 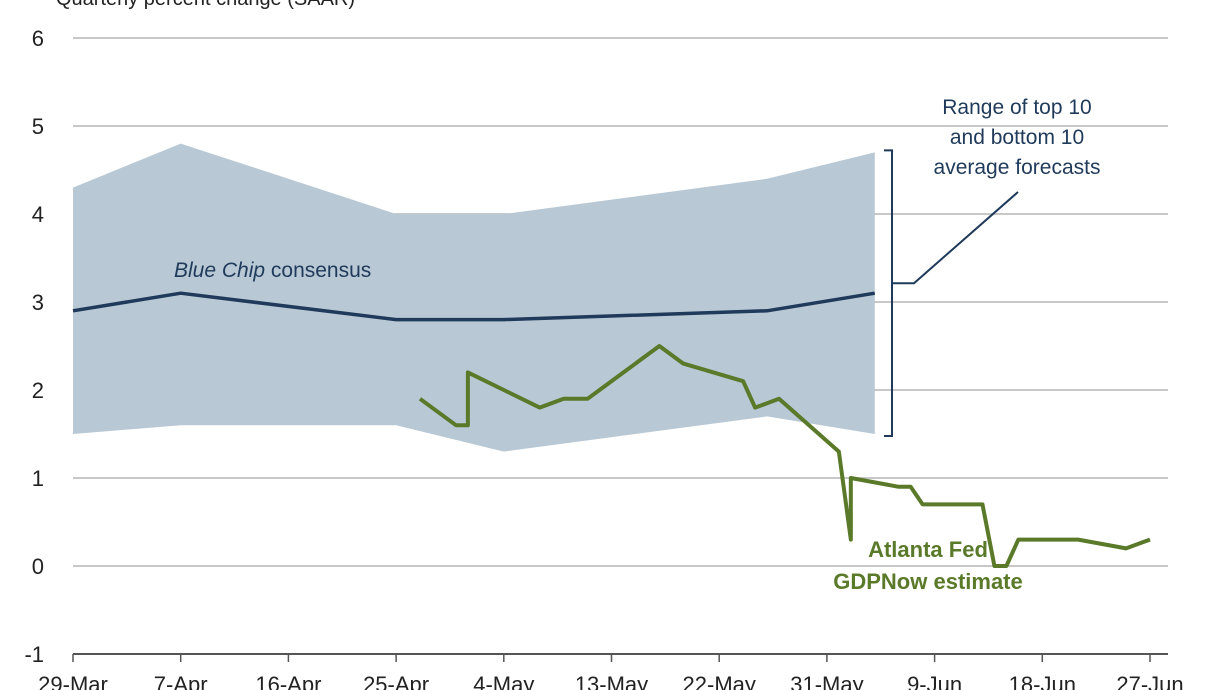 What do you see at coordinates (934, 681) in the screenshot?
I see `x-tick-label: 9-Jun` at bounding box center [934, 681].